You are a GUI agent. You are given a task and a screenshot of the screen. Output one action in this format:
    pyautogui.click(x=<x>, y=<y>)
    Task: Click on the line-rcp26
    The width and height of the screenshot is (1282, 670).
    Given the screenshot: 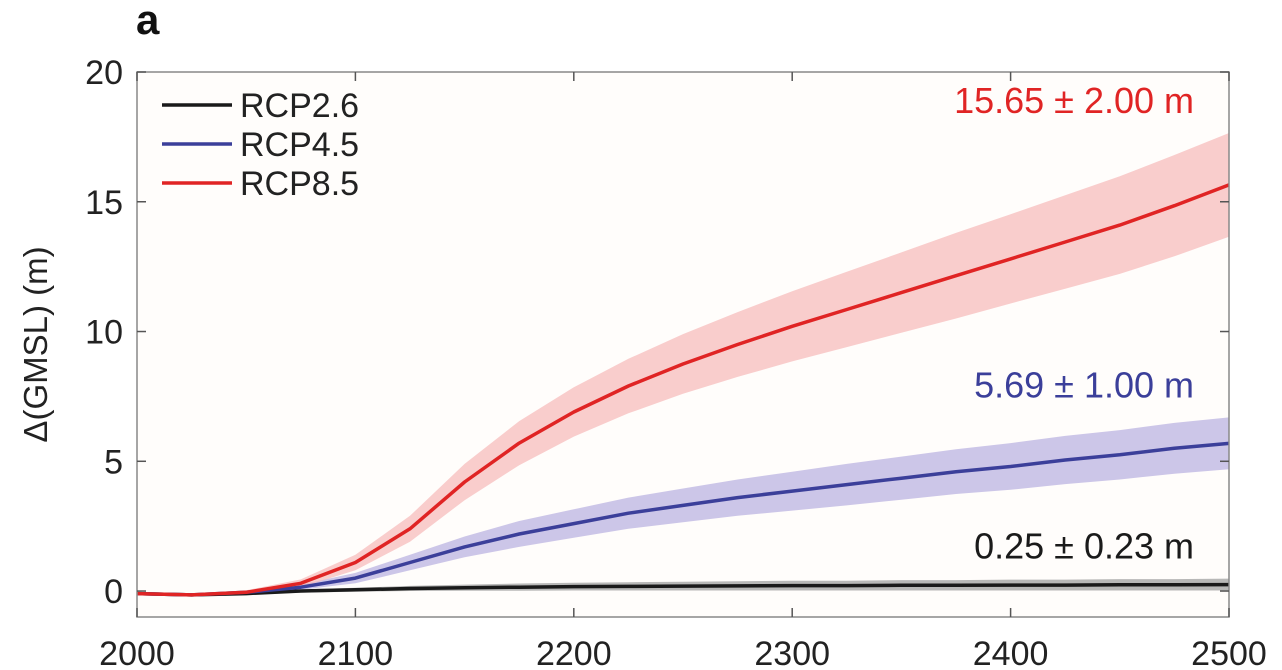 What is the action you would take?
    pyautogui.click(x=683, y=589)
    